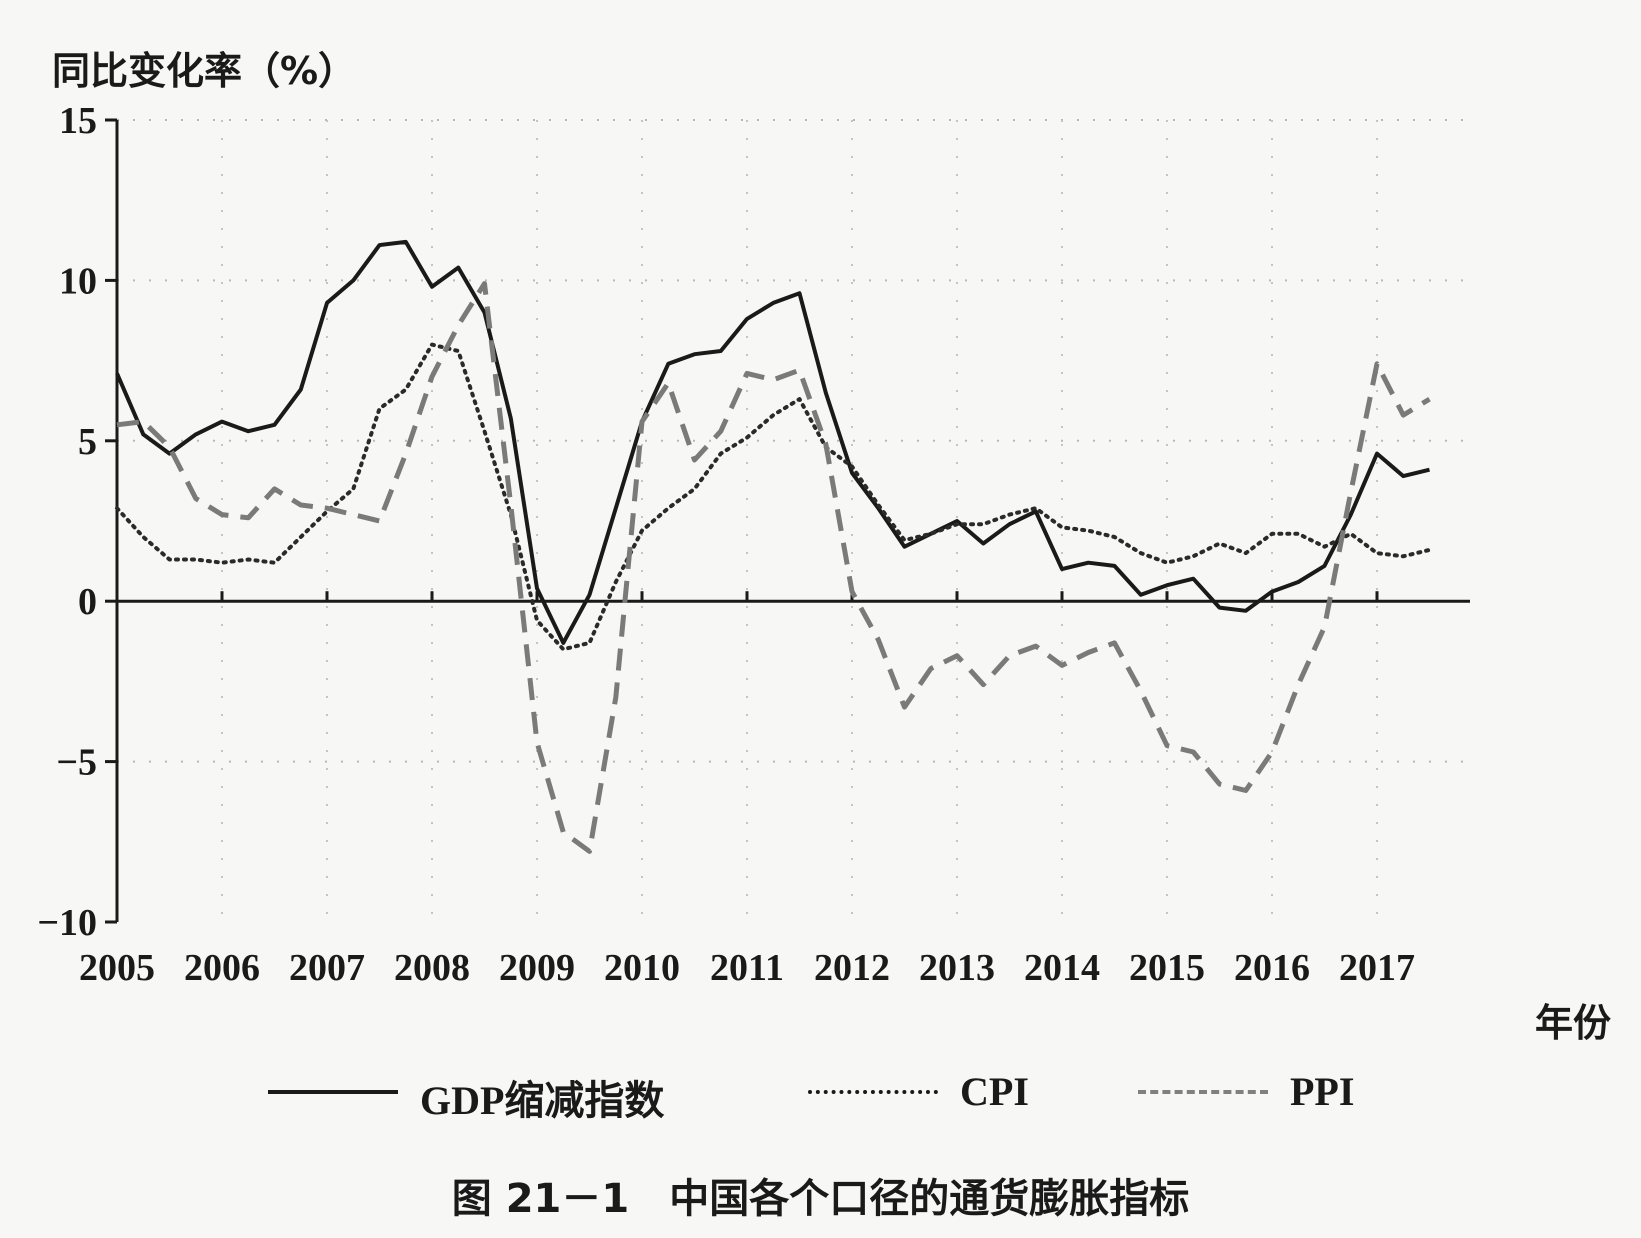 The height and width of the screenshot is (1238, 1641). I want to click on legend-solid-line-swatch, so click(333, 1092).